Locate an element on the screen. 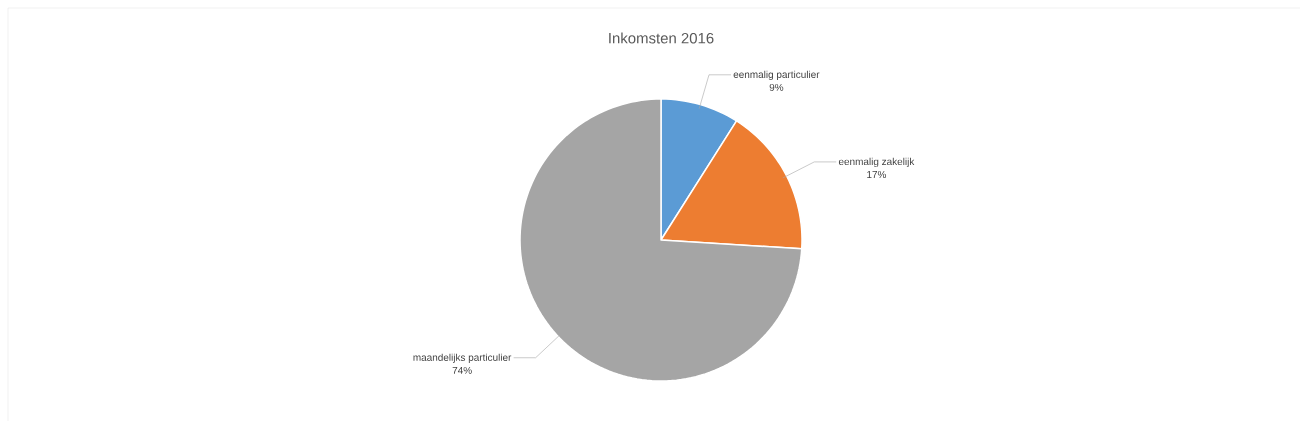  data-label: 9% is located at coordinates (776, 87).